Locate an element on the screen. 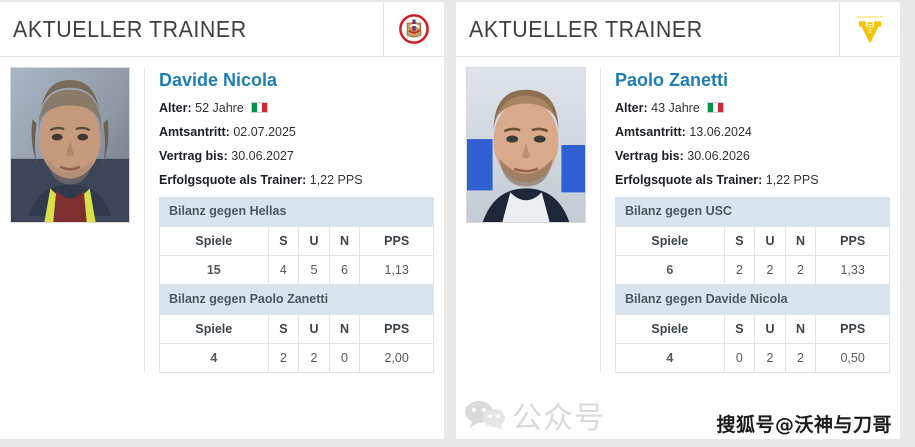 The width and height of the screenshot is (915, 447). balance-table-usc: Spiele S U N PPS 6 2 2 2 1,33 is located at coordinates (752, 255).